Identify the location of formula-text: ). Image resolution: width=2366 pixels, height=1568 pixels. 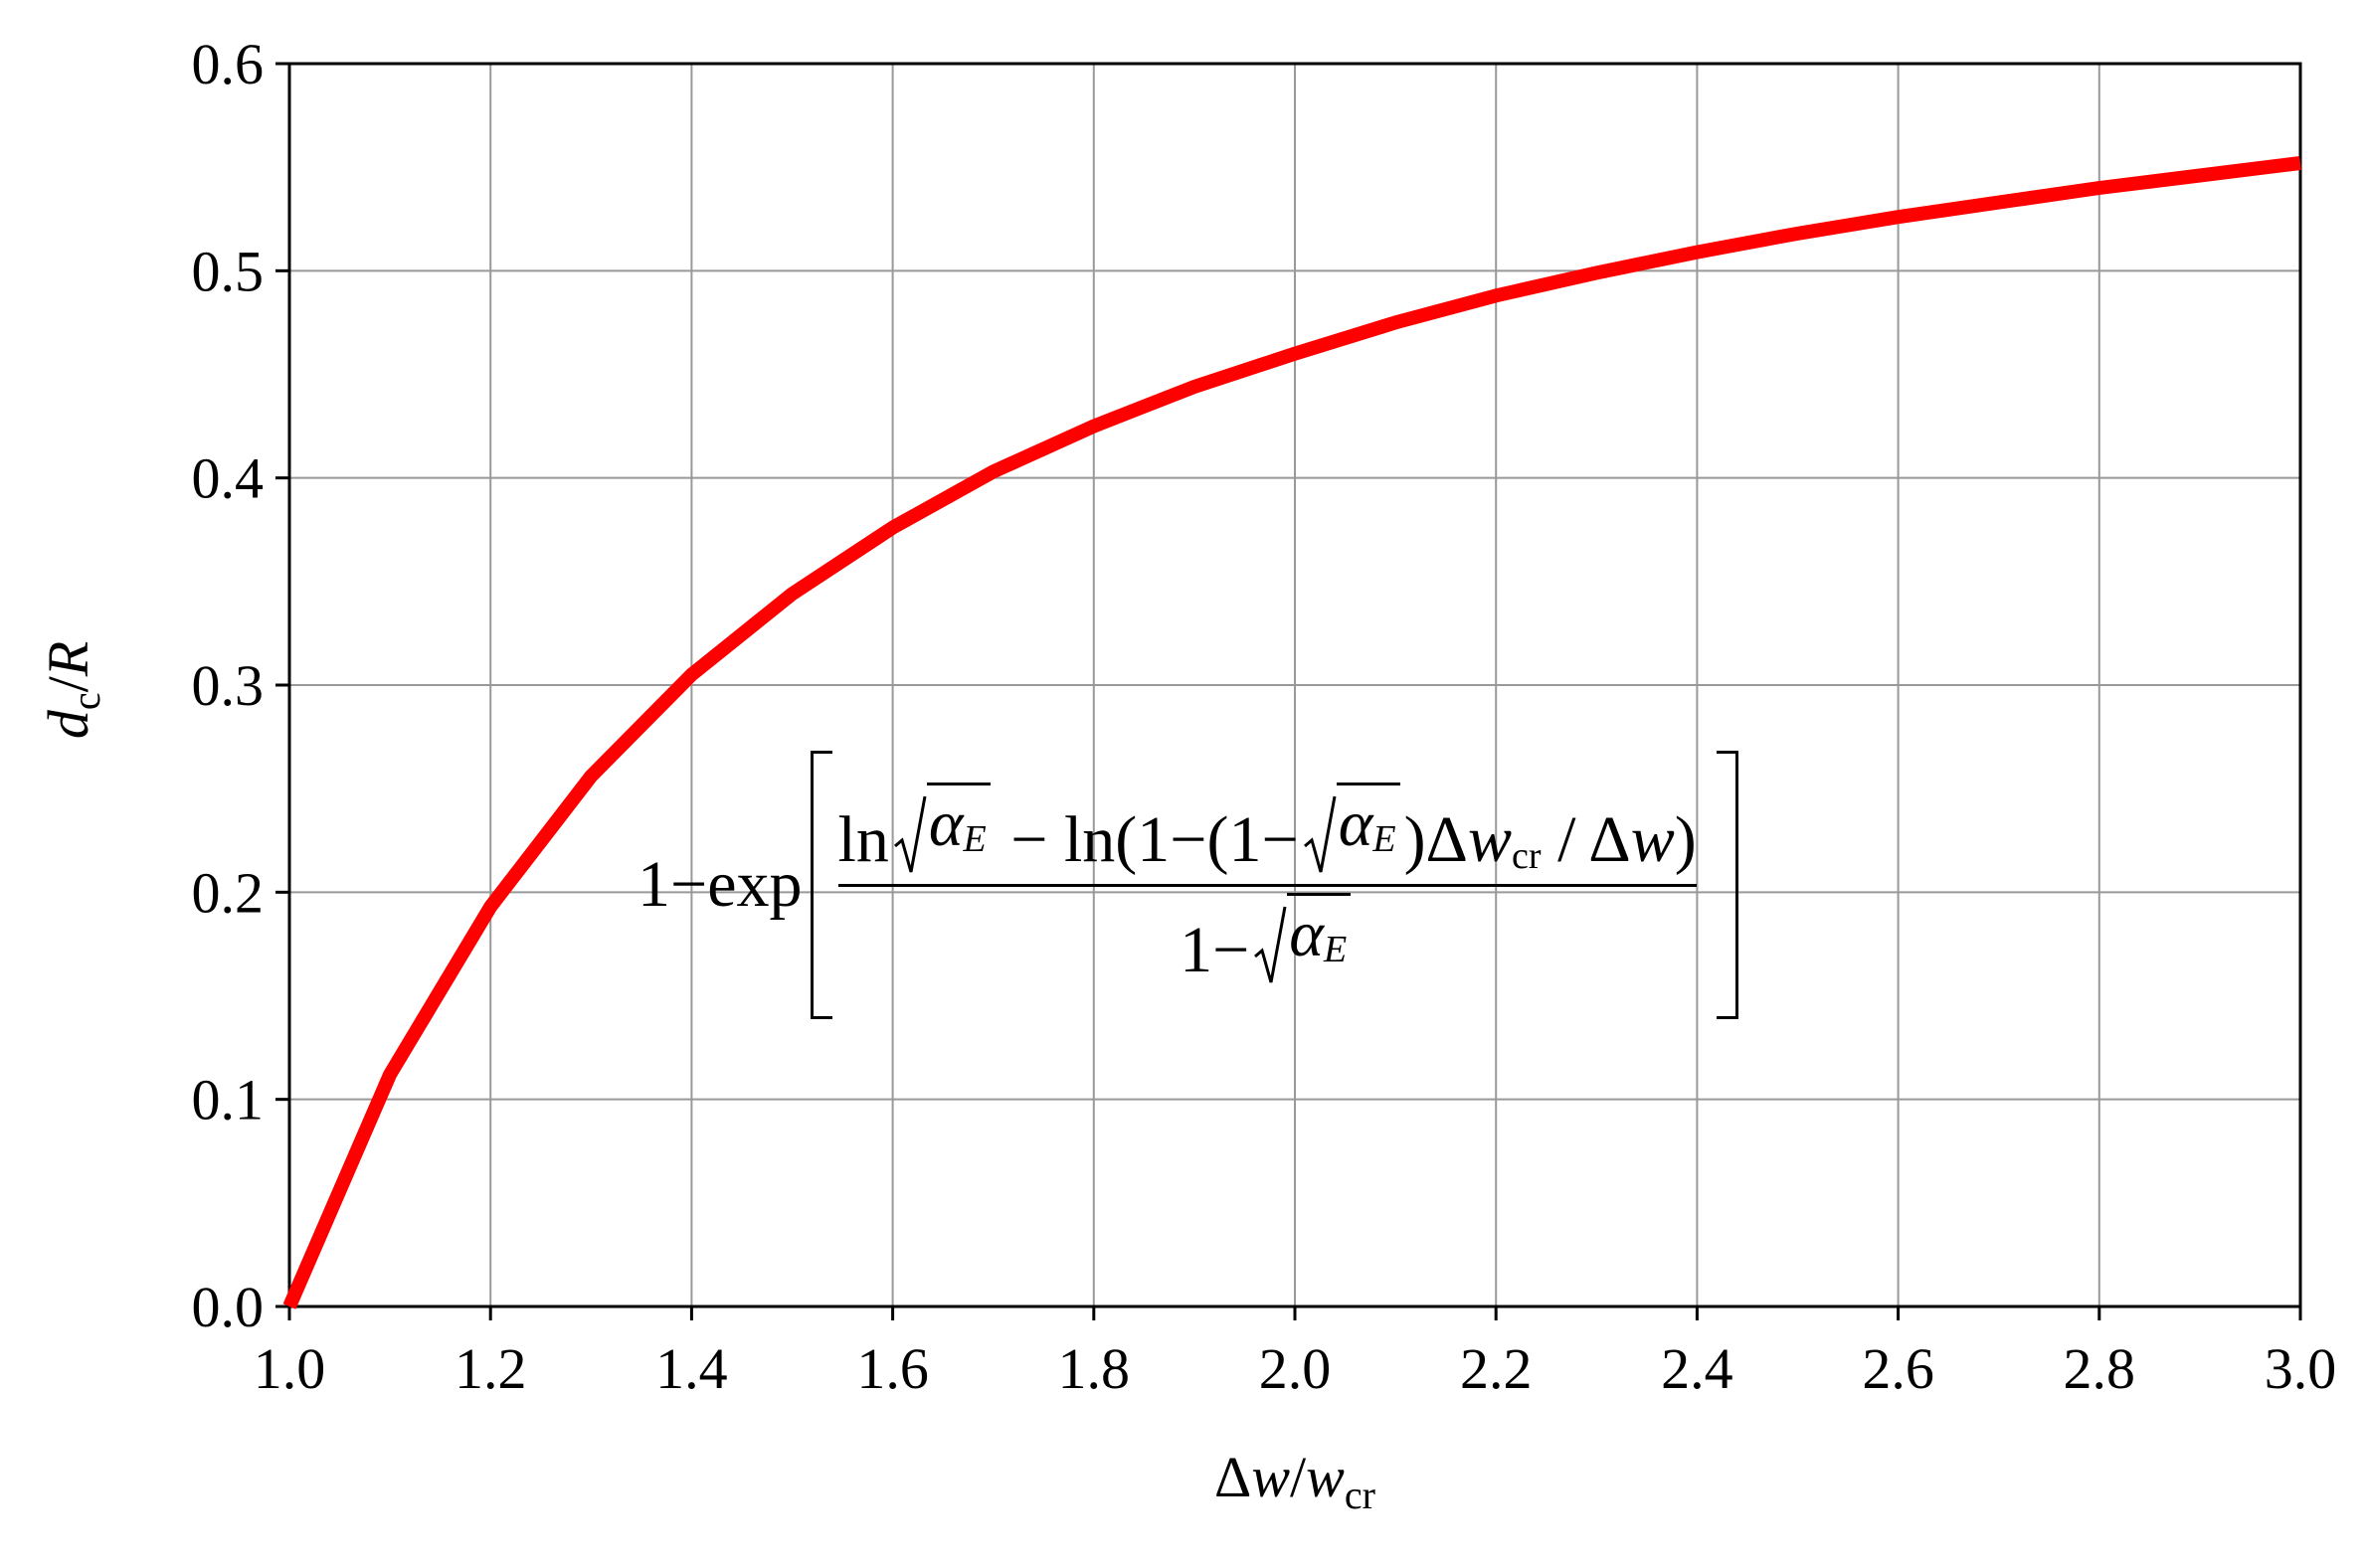
(1685, 839).